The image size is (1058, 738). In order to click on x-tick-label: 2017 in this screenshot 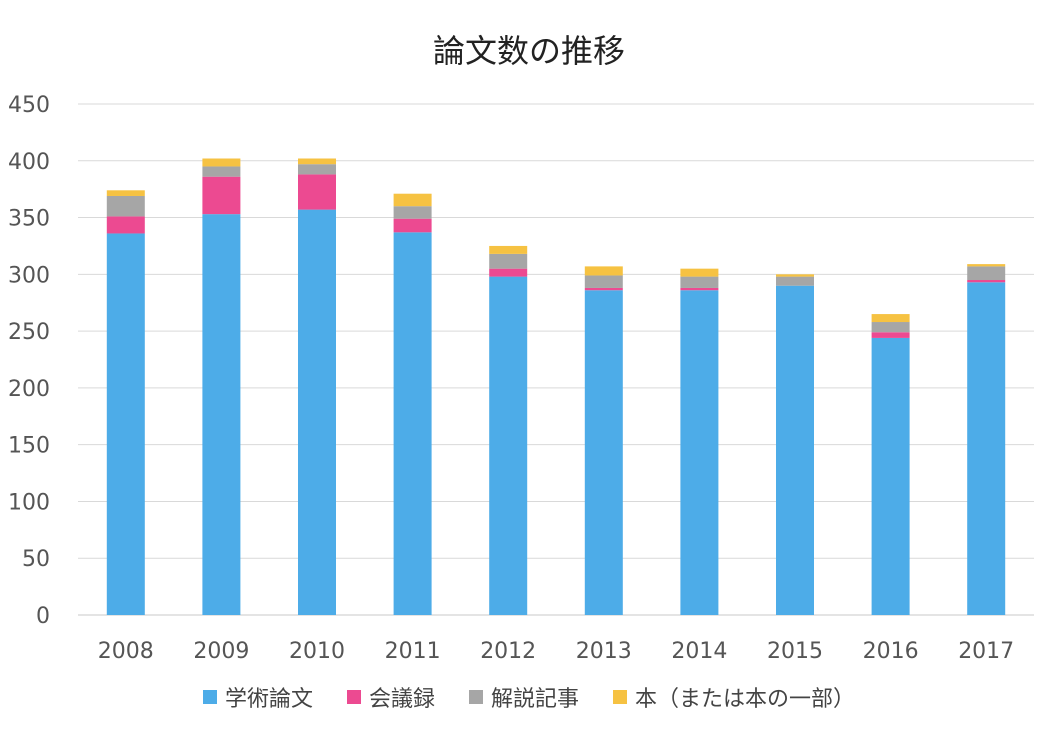, I will do `click(986, 651)`.